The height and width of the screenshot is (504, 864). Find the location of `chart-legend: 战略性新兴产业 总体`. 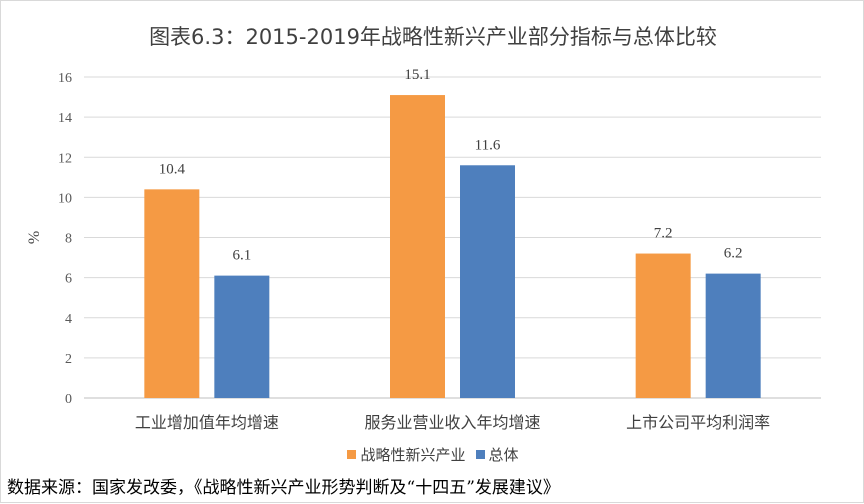

chart-legend: 战略性新兴产业 总体 is located at coordinates (432, 454).